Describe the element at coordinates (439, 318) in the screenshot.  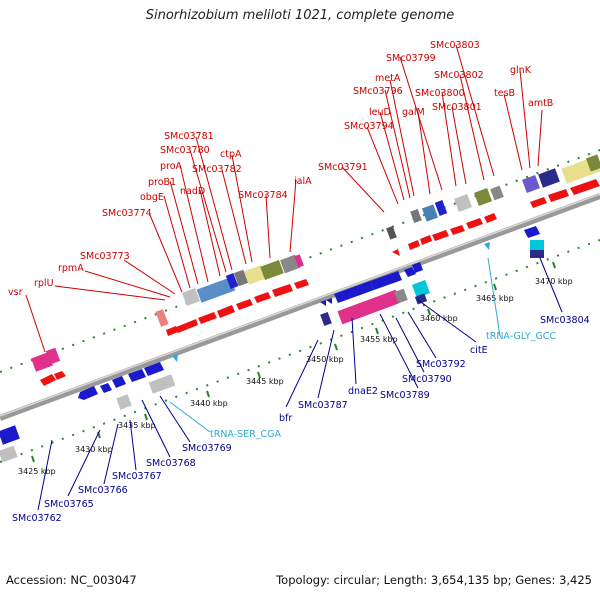
I see `scale-label: 3460 kbp` at that location.